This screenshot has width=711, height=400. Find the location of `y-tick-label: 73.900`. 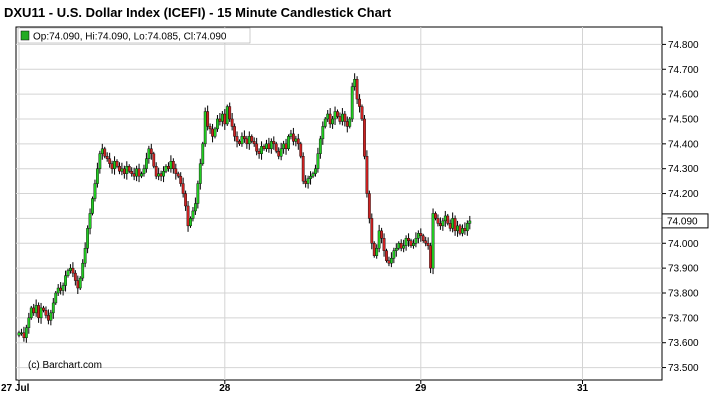

y-tick-label: 73.900 is located at coordinates (683, 269).